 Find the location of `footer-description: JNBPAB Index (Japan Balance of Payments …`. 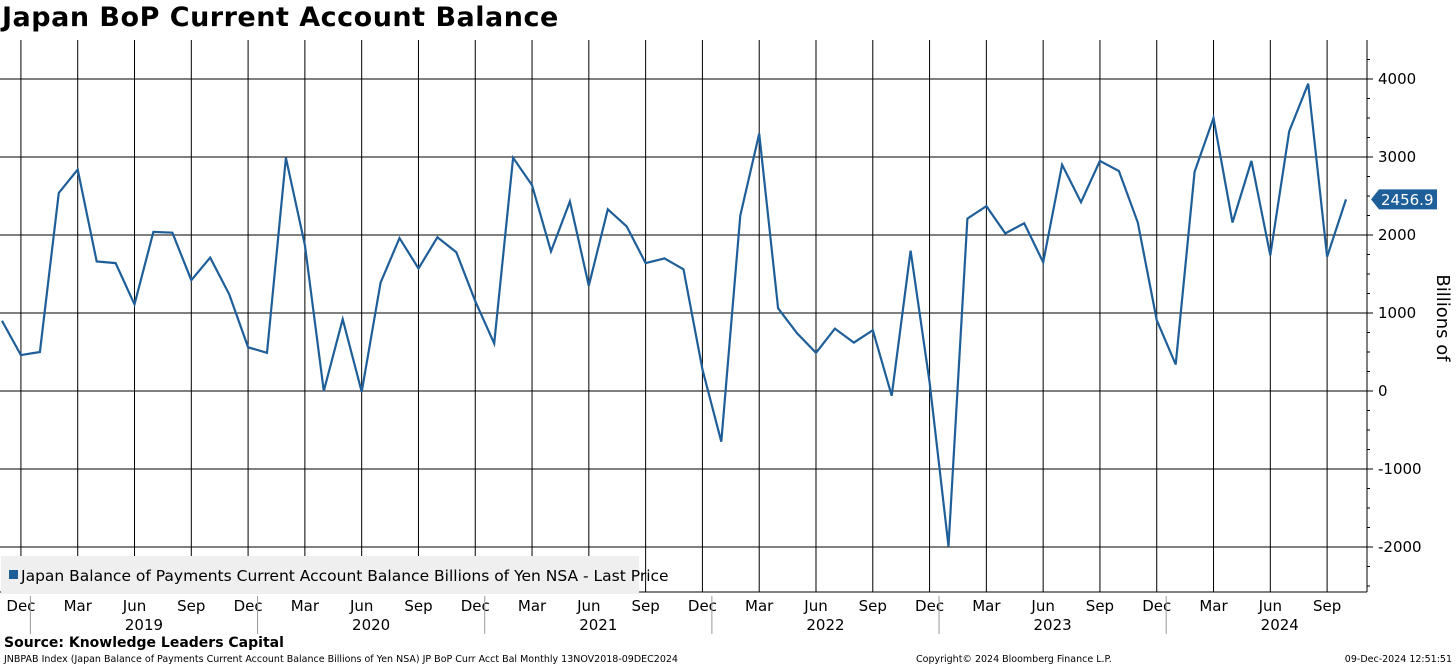

footer-description: JNBPAB Index (Japan Balance of Payments … is located at coordinates (341, 659).